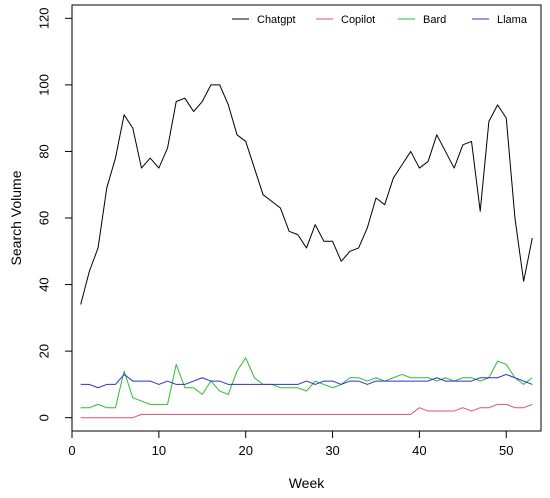 The width and height of the screenshot is (550, 498). What do you see at coordinates (44, 218) in the screenshot?
I see `y-tick-label: 60` at bounding box center [44, 218].